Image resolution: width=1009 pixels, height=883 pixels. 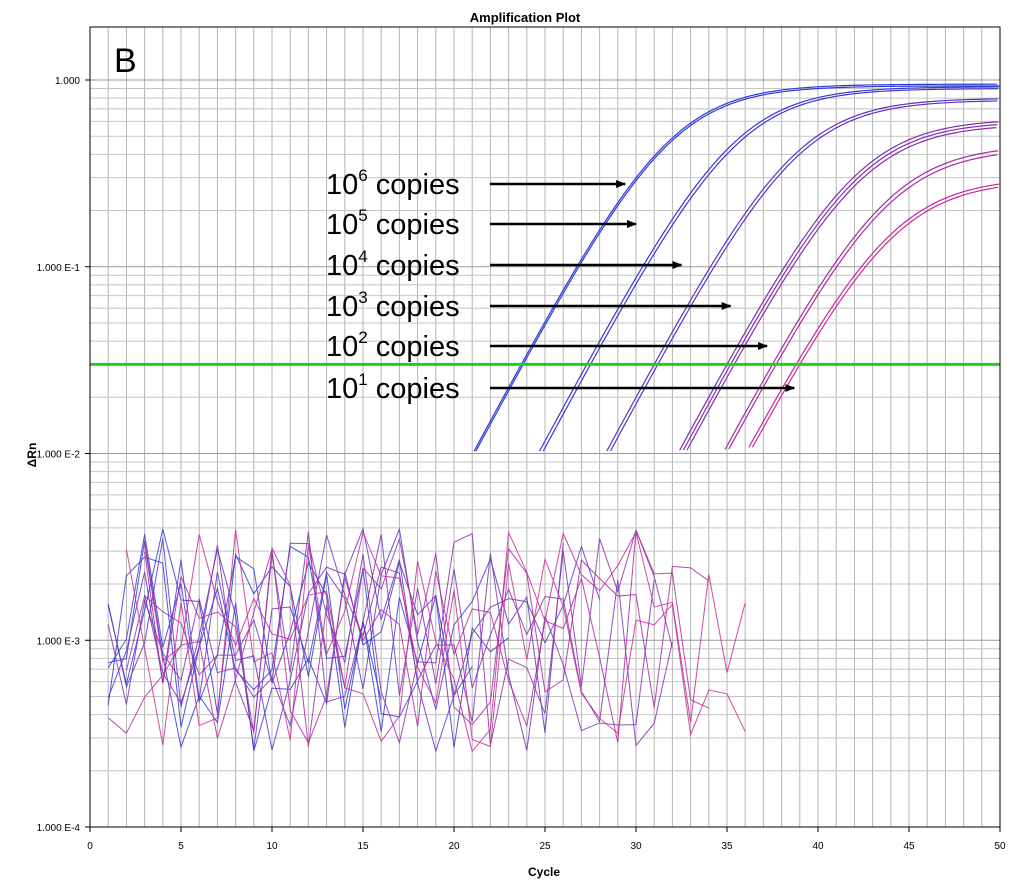 What do you see at coordinates (59, 268) in the screenshot?
I see `y-tick-label: 1.000 E-1` at bounding box center [59, 268].